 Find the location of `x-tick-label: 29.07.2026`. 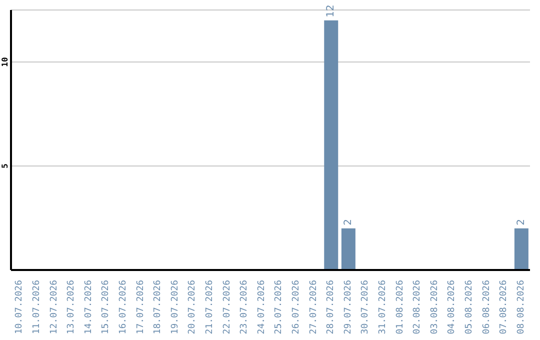

x-tick-label: 29.07.2026 is located at coordinates (348, 307).